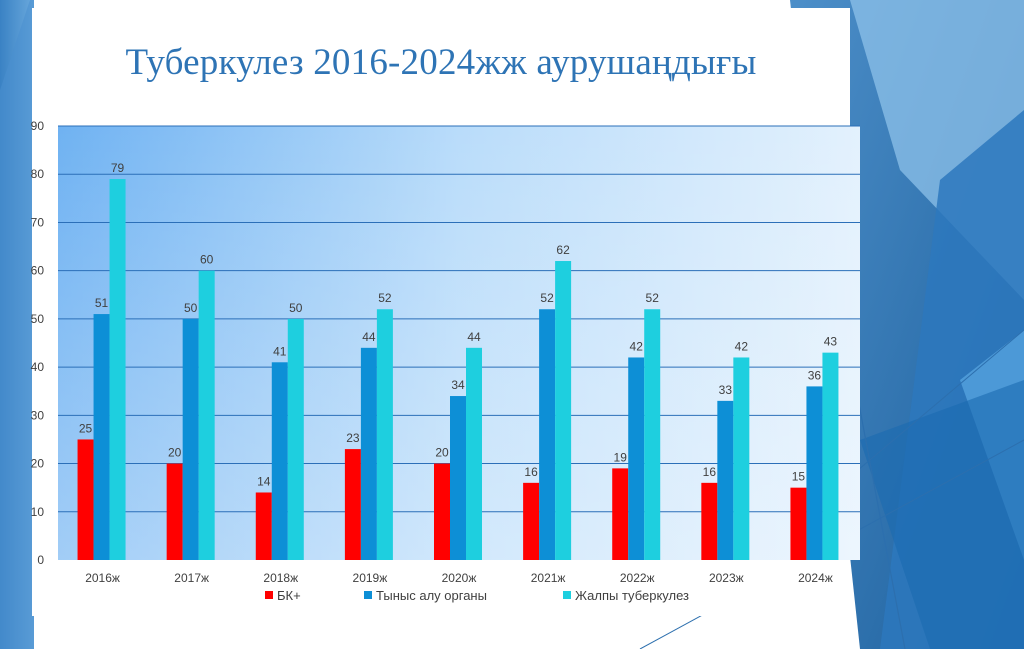  What do you see at coordinates (289, 595) in the screenshot?
I see `legend-label: БК+` at bounding box center [289, 595].